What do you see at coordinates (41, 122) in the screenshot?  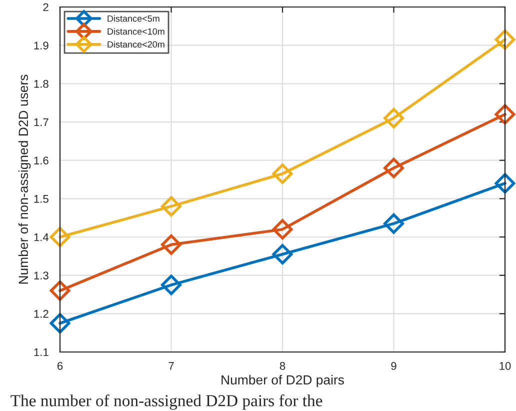 I see `y-tick-label: 1.7` at bounding box center [41, 122].